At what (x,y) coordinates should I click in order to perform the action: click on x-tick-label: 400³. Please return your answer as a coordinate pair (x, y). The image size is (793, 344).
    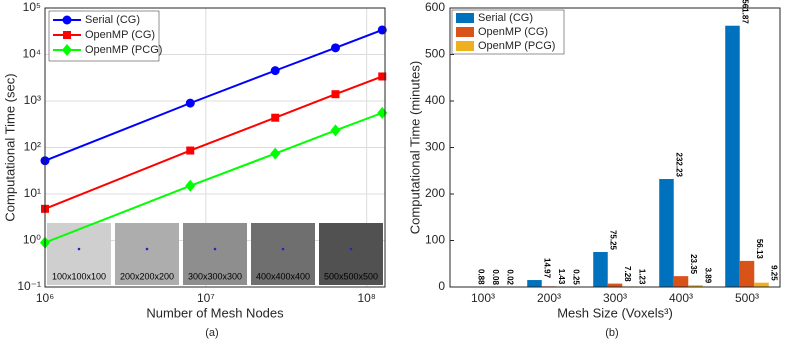
    Looking at the image, I should click on (681, 298).